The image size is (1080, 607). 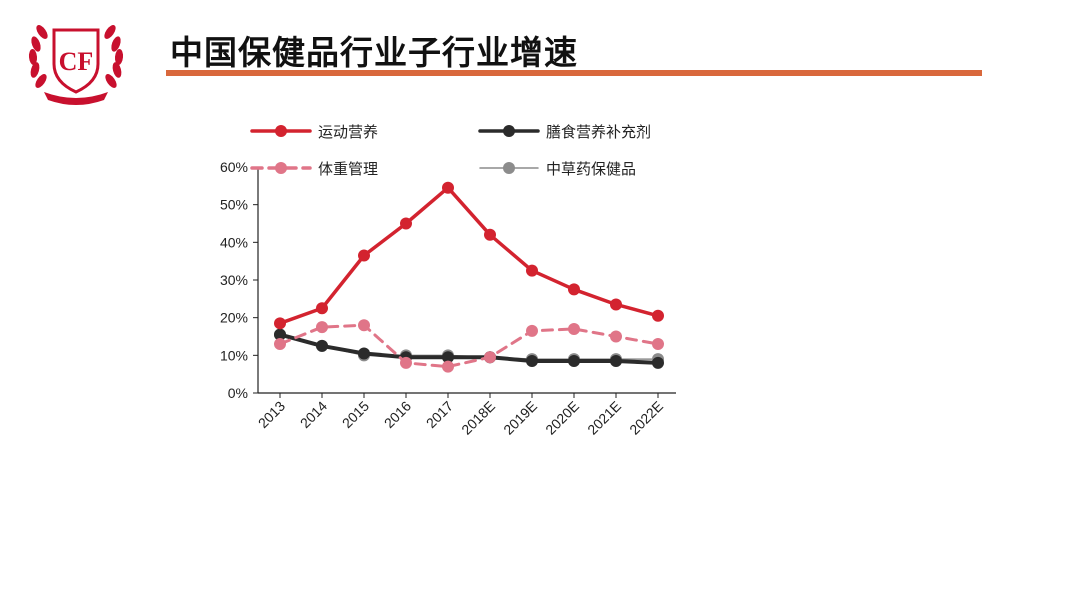 I want to click on x-tick-label: 2013, so click(x=271, y=414).